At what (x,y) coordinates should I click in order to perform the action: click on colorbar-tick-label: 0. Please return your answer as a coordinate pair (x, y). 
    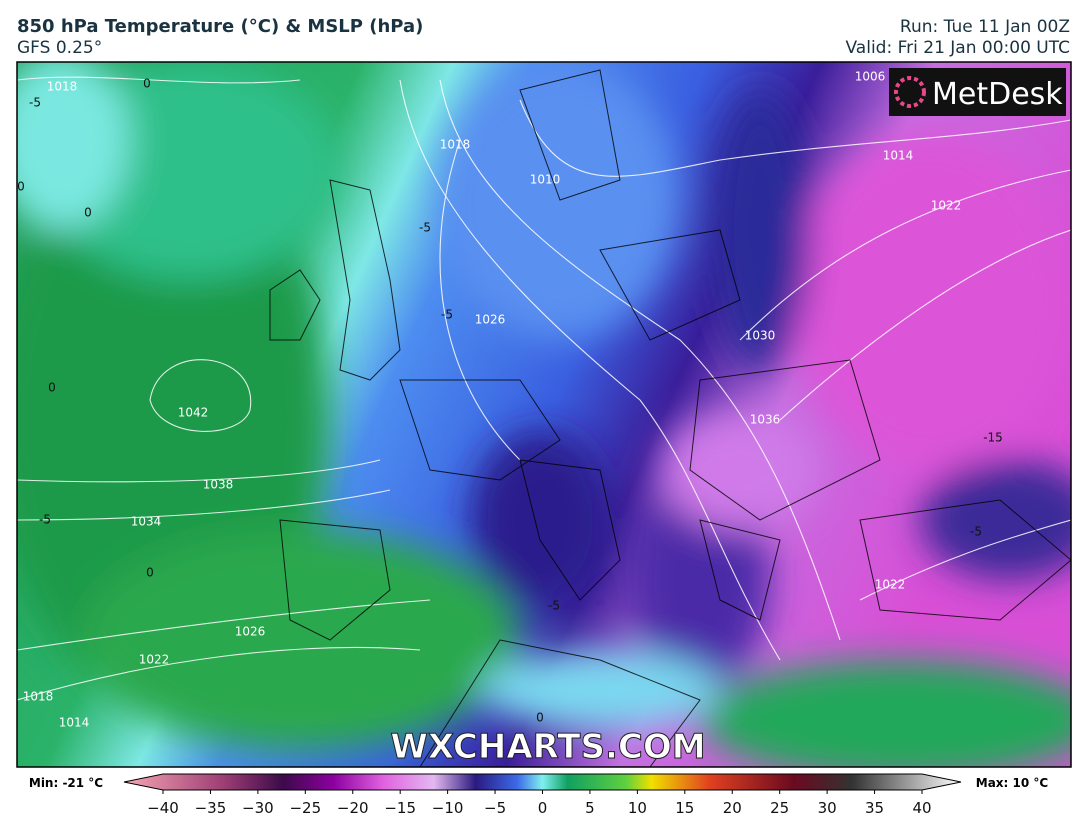
    Looking at the image, I should click on (543, 808).